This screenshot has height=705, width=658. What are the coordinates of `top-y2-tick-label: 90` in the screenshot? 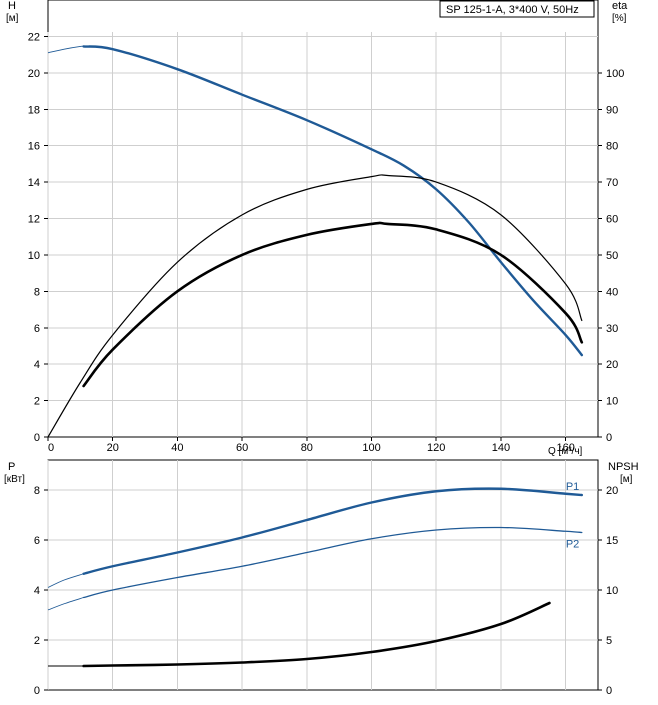 It's located at (612, 110).